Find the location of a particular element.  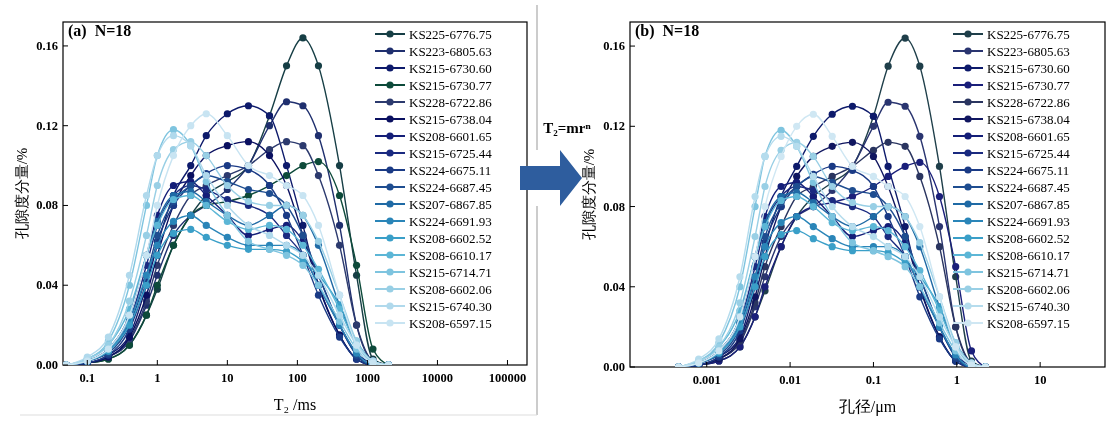

chart-title: (a) N=18 is located at coordinates (100, 31).